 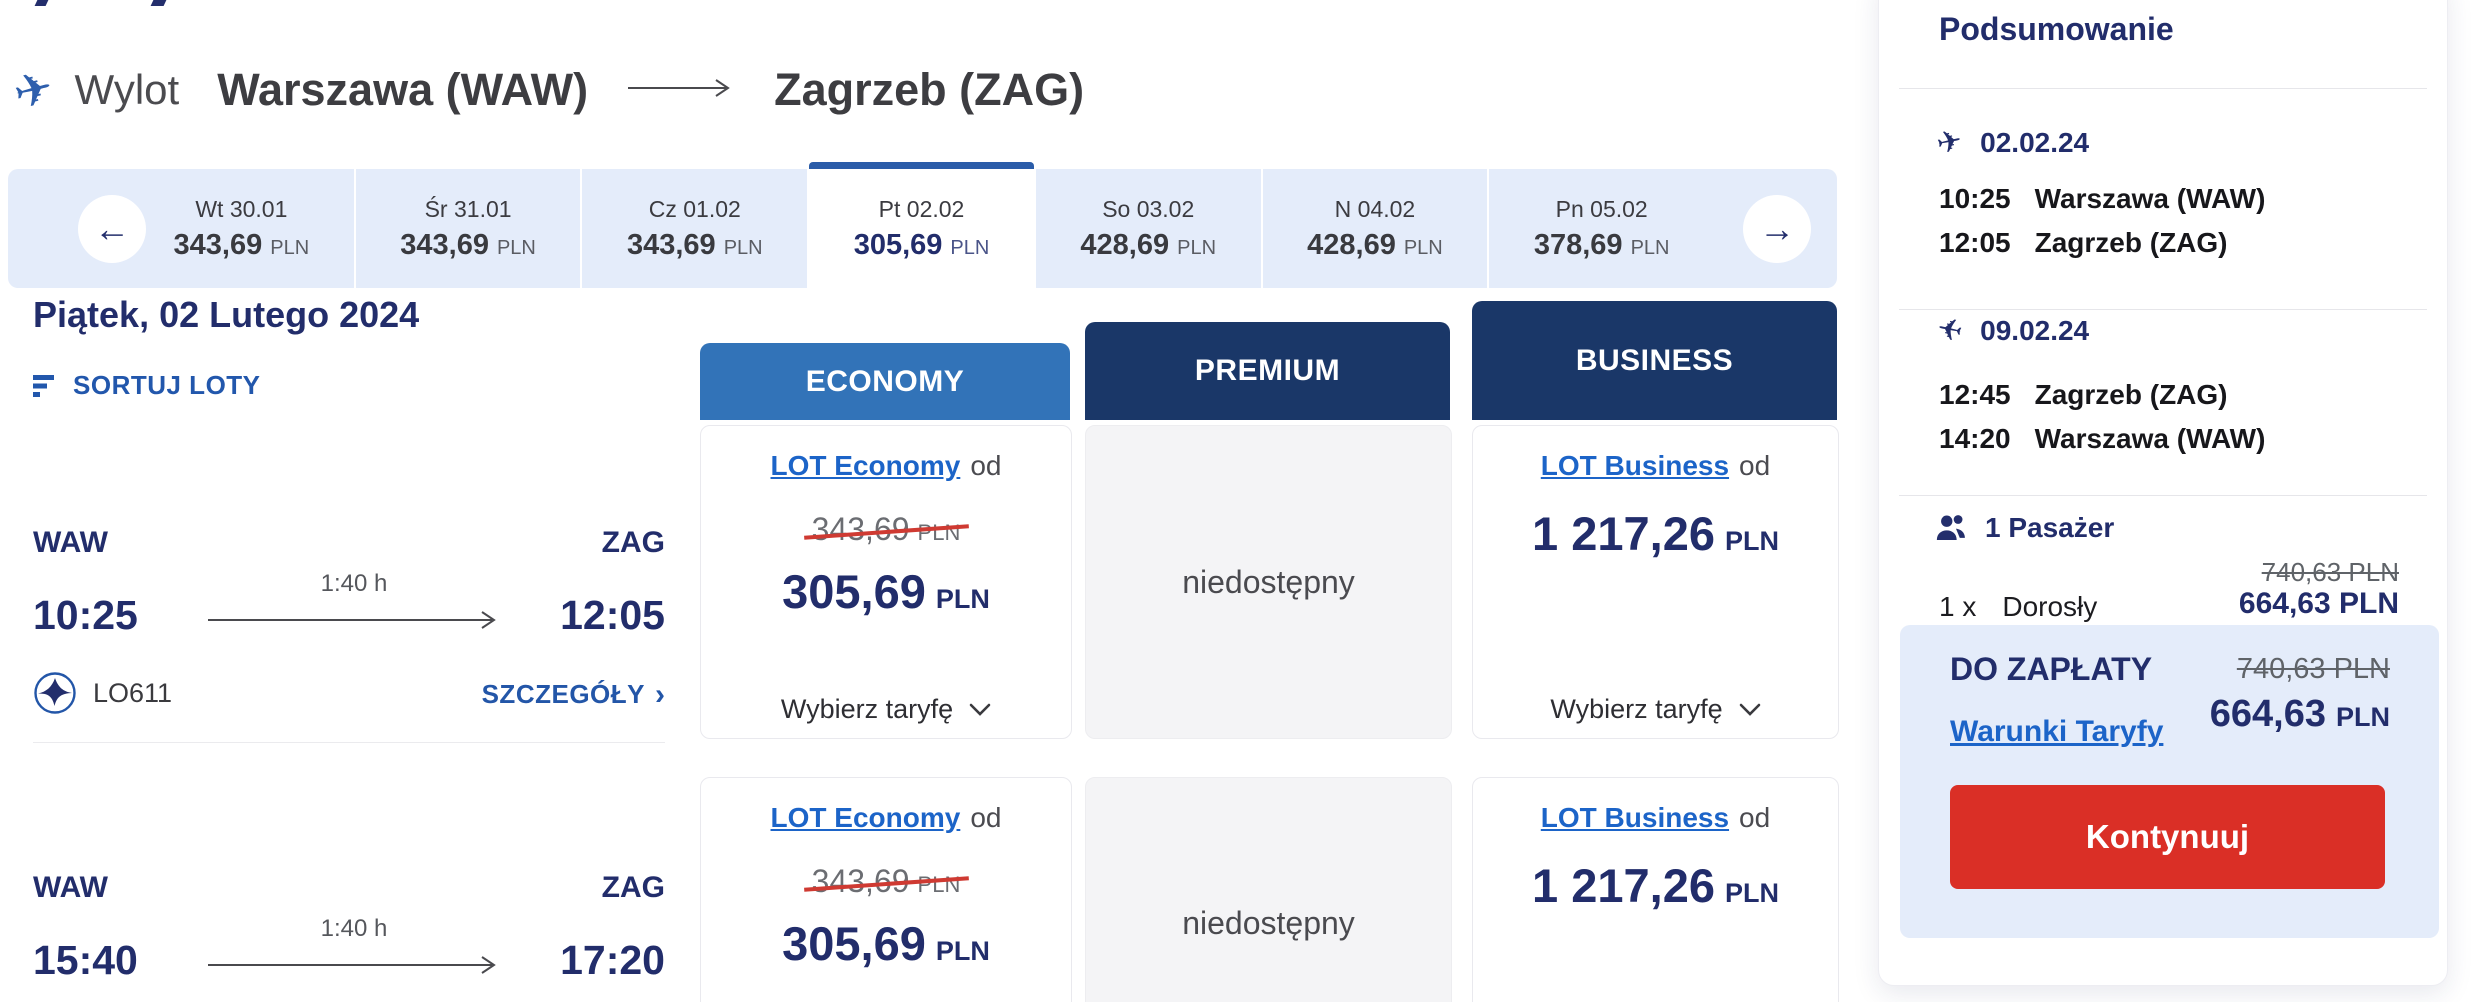 What do you see at coordinates (681, 90) in the screenshot?
I see `arrow-right-icon` at bounding box center [681, 90].